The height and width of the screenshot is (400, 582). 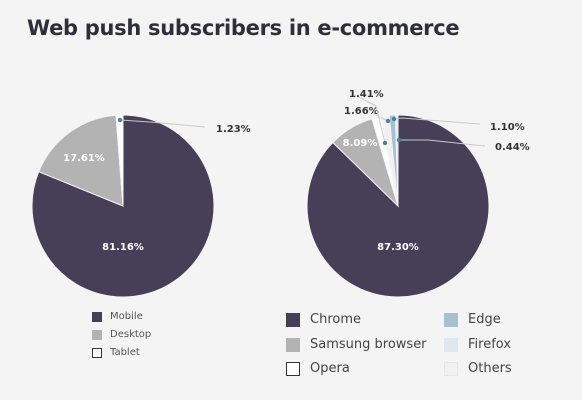 I want to click on callout-dot-tablet, so click(x=120, y=120).